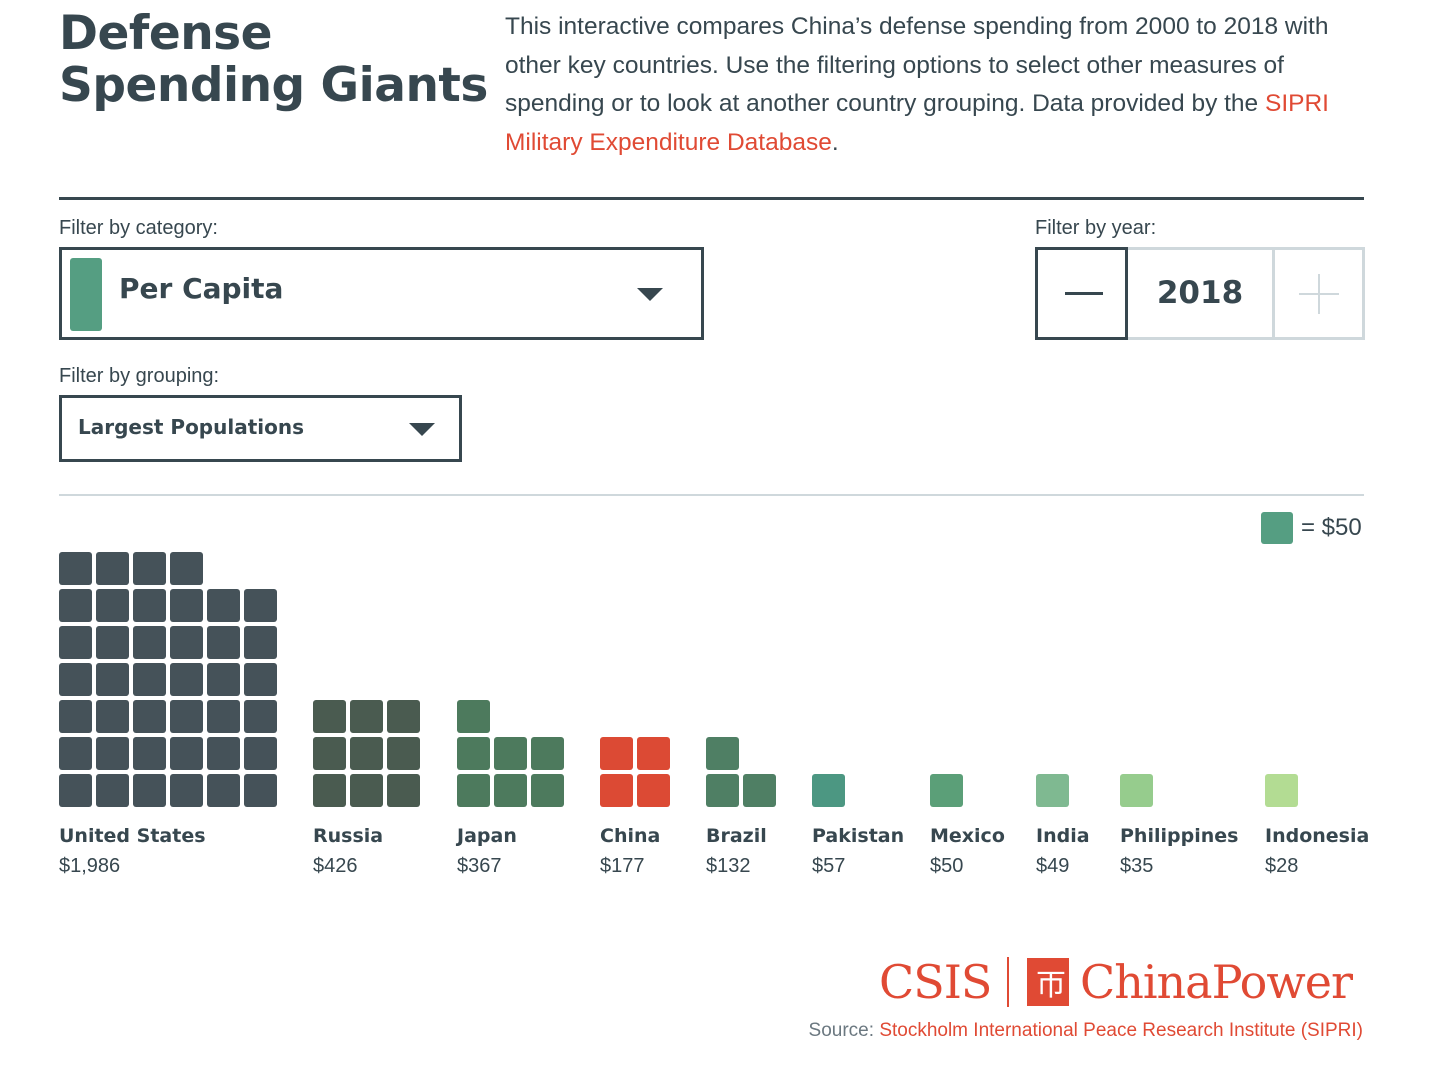  Describe the element at coordinates (273, 85) in the screenshot. I see `title-line-2: Spending Giants` at that location.